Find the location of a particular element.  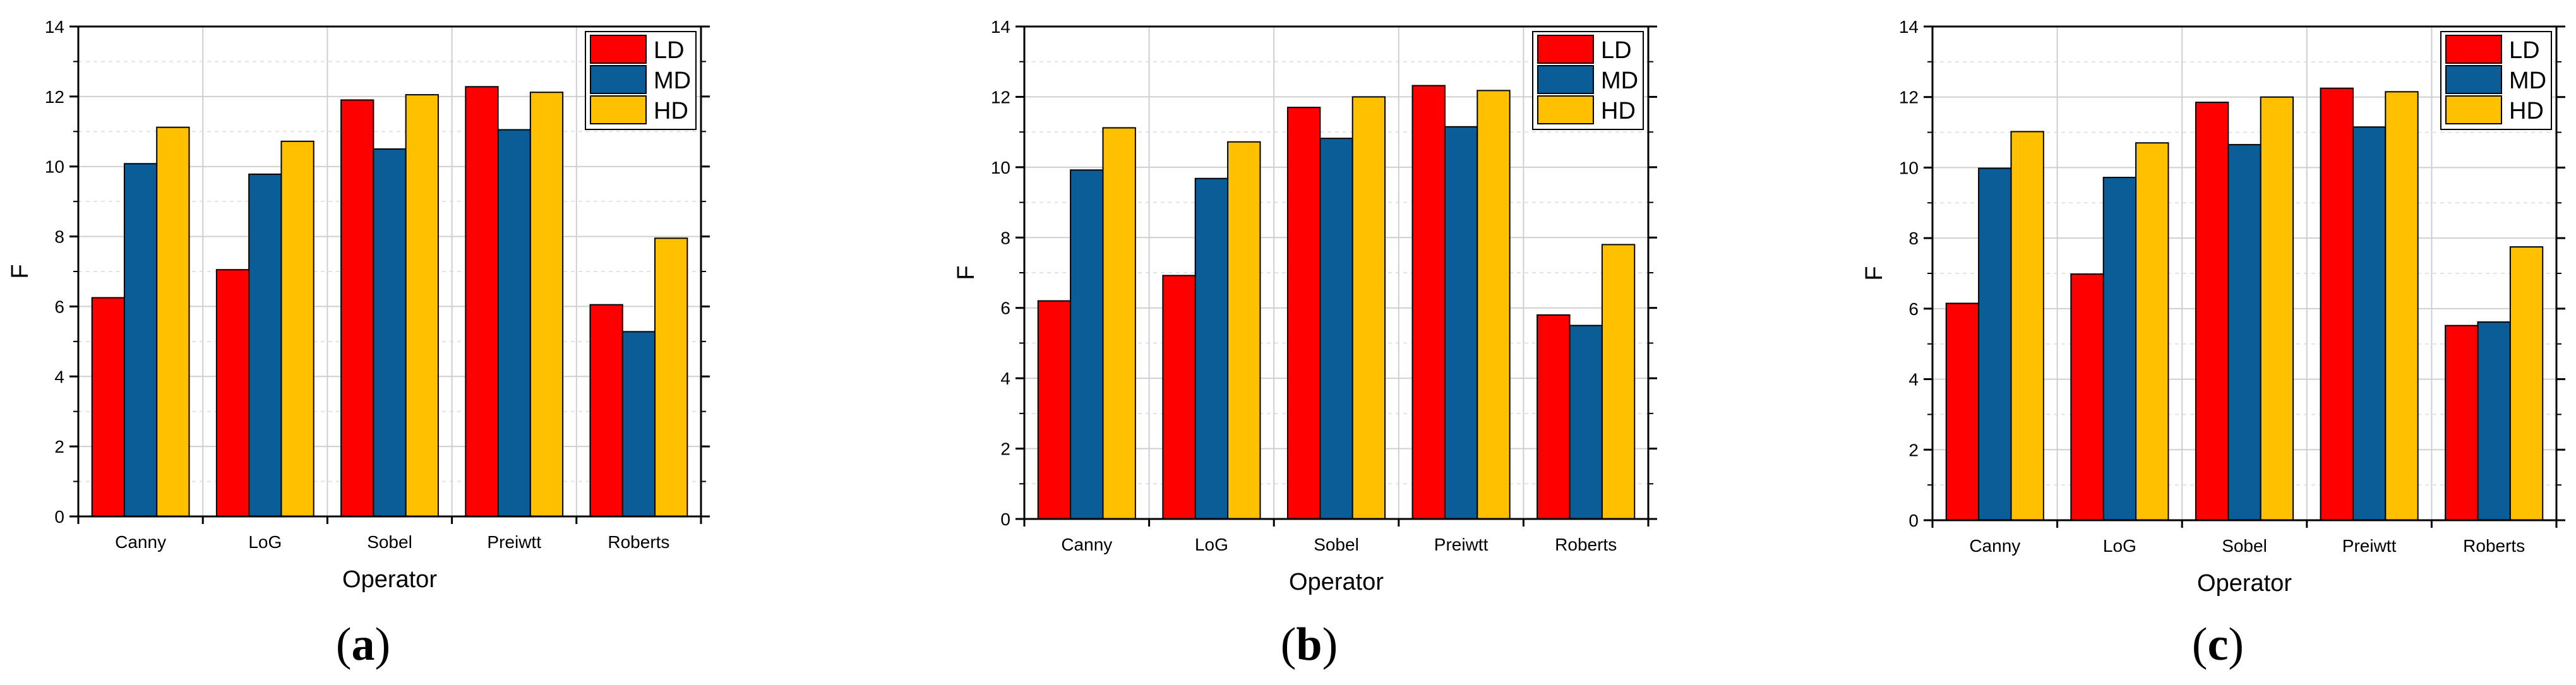

x-axis-title: Operator is located at coordinates (389, 579).